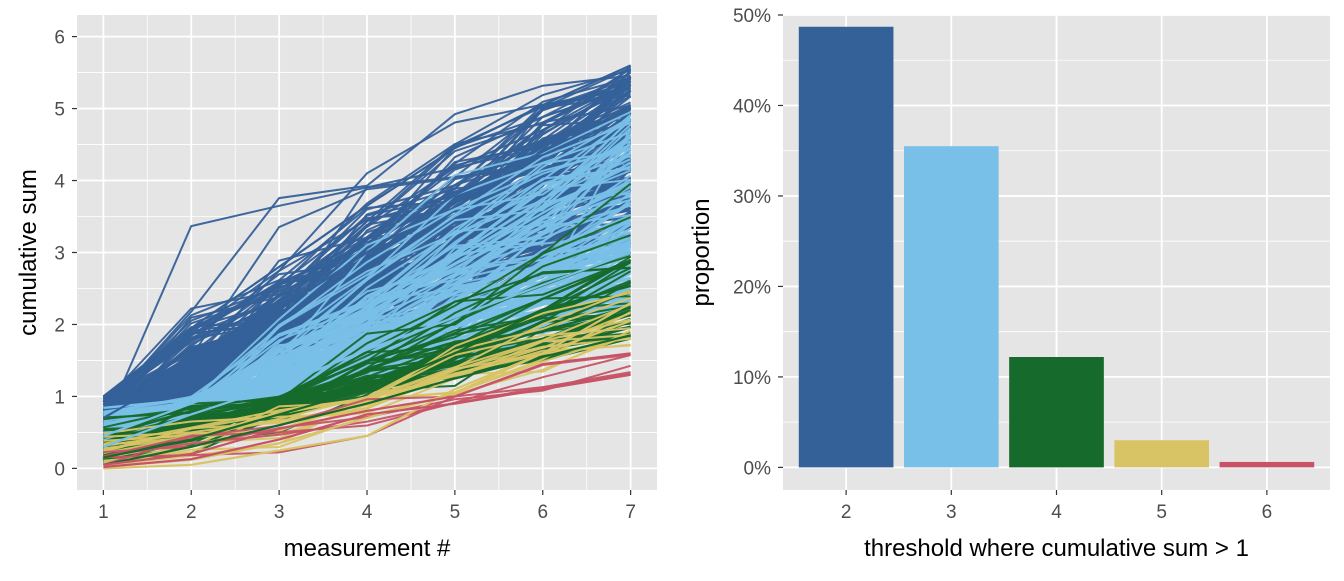 The height and width of the screenshot is (581, 1344). What do you see at coordinates (59, 182) in the screenshot?
I see `left-y-tick-label: 4` at bounding box center [59, 182].